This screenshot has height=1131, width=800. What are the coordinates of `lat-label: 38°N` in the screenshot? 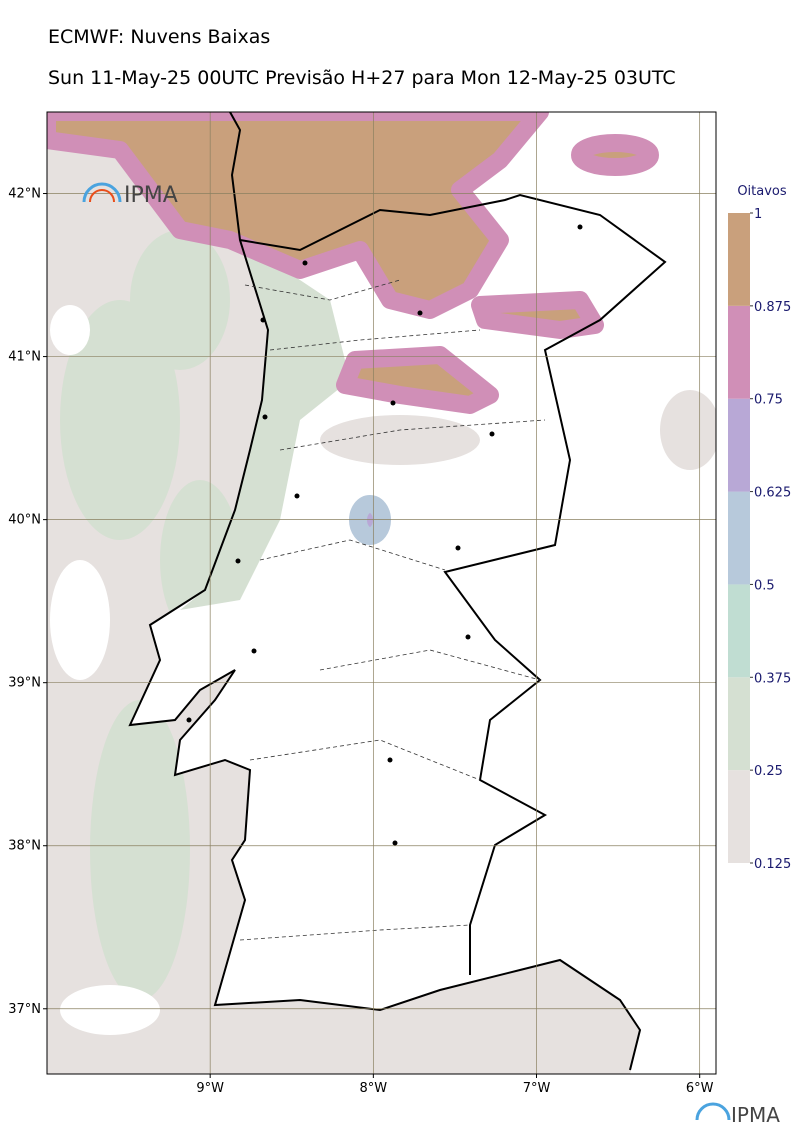 It's located at (24, 846).